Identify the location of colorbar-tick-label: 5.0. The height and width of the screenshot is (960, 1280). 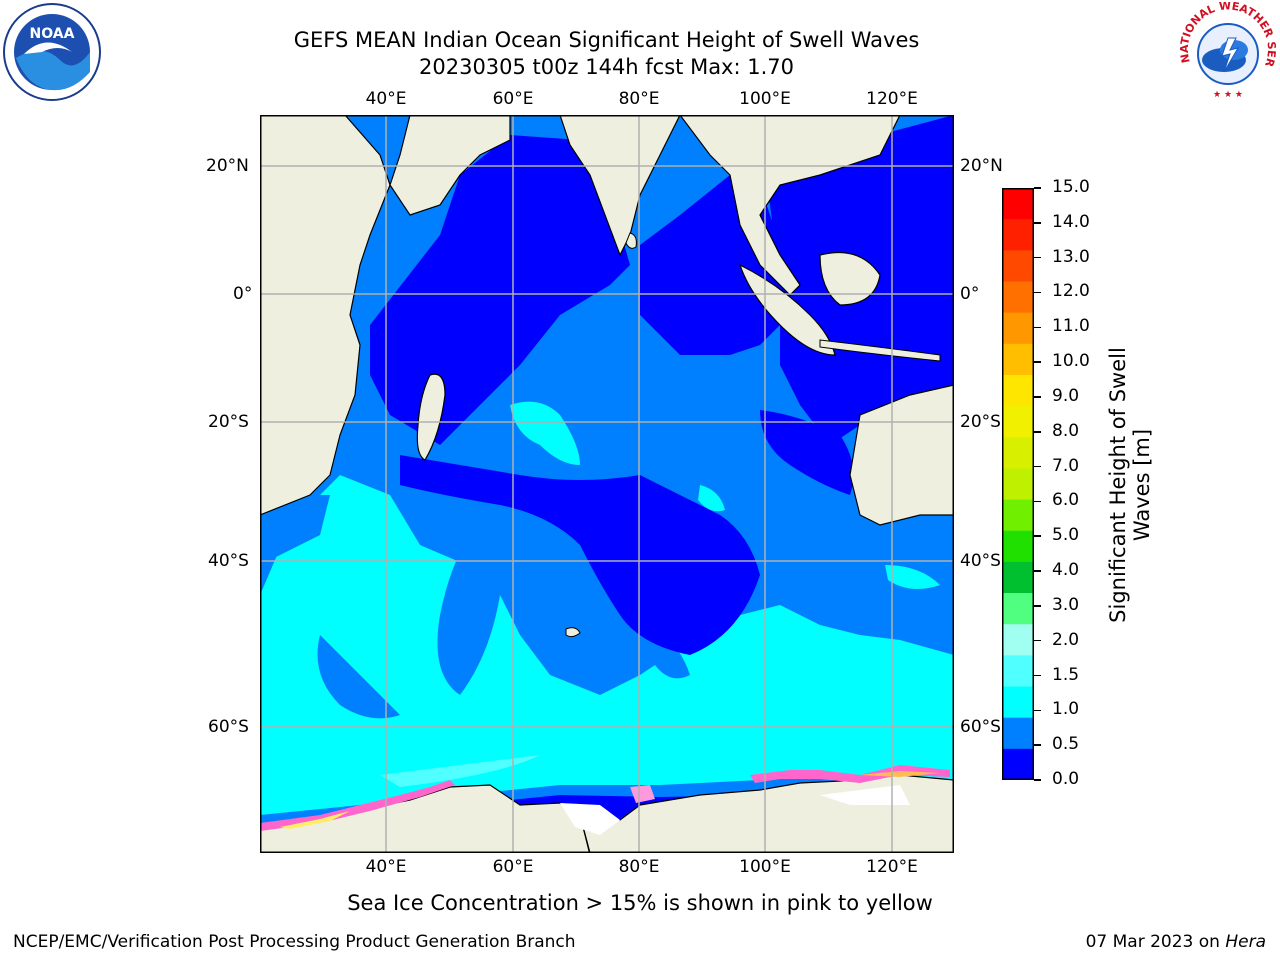
(1066, 535).